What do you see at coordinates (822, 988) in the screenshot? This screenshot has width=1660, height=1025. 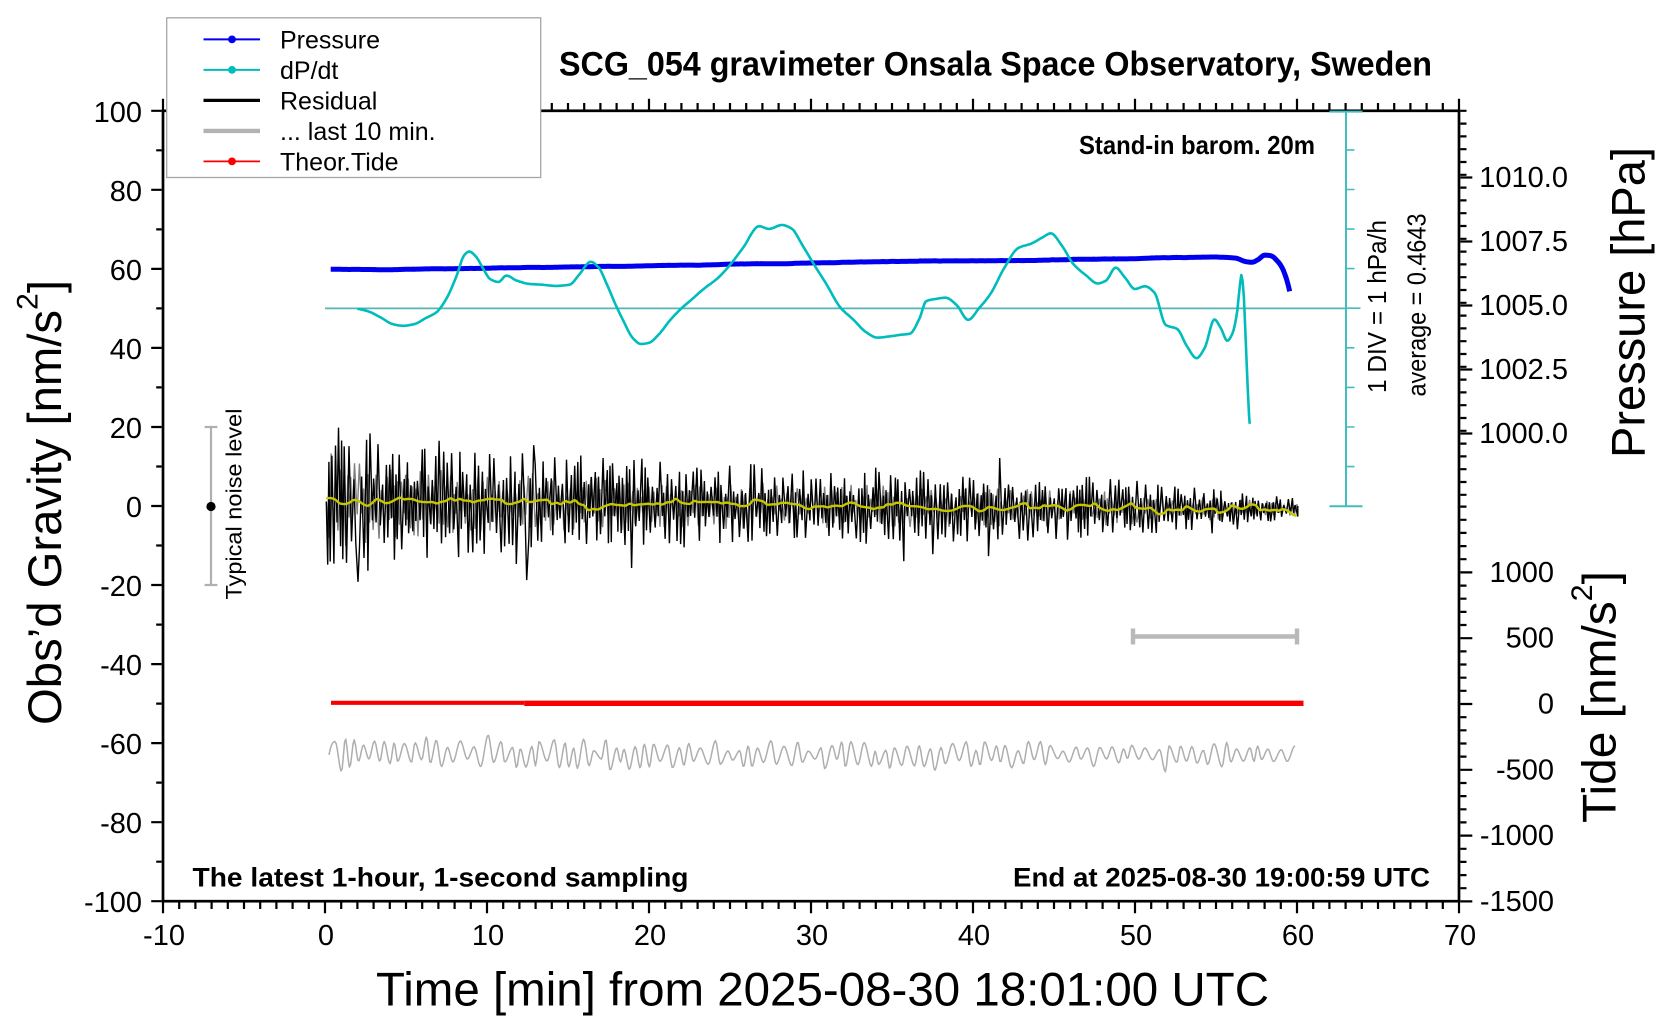 I see `svg-text:Time [min] from 2025-08-30 18:: Time [min] from 2025-08-30 18:01:00 UTC` at bounding box center [822, 988].